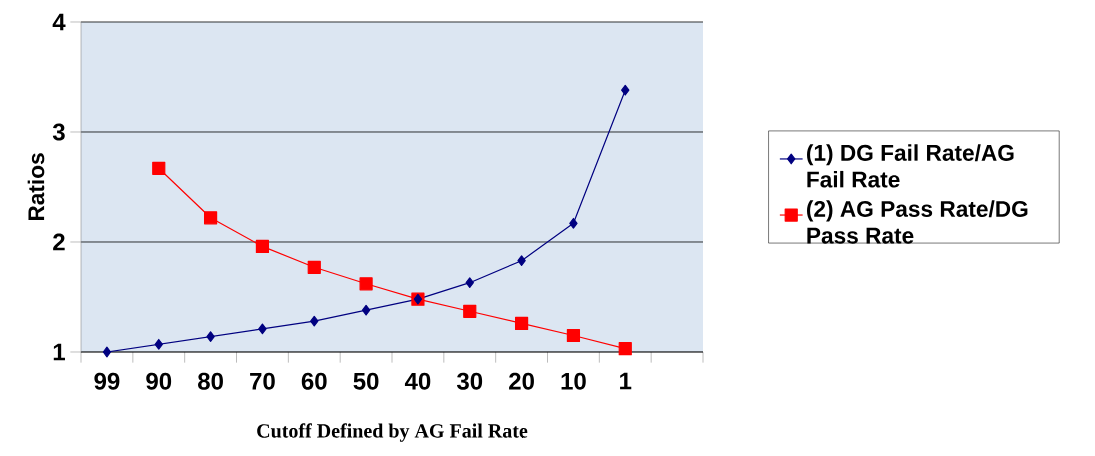 This screenshot has width=1095, height=456. Describe the element at coordinates (314, 381) in the screenshot. I see `x-tick-label: 60` at that location.